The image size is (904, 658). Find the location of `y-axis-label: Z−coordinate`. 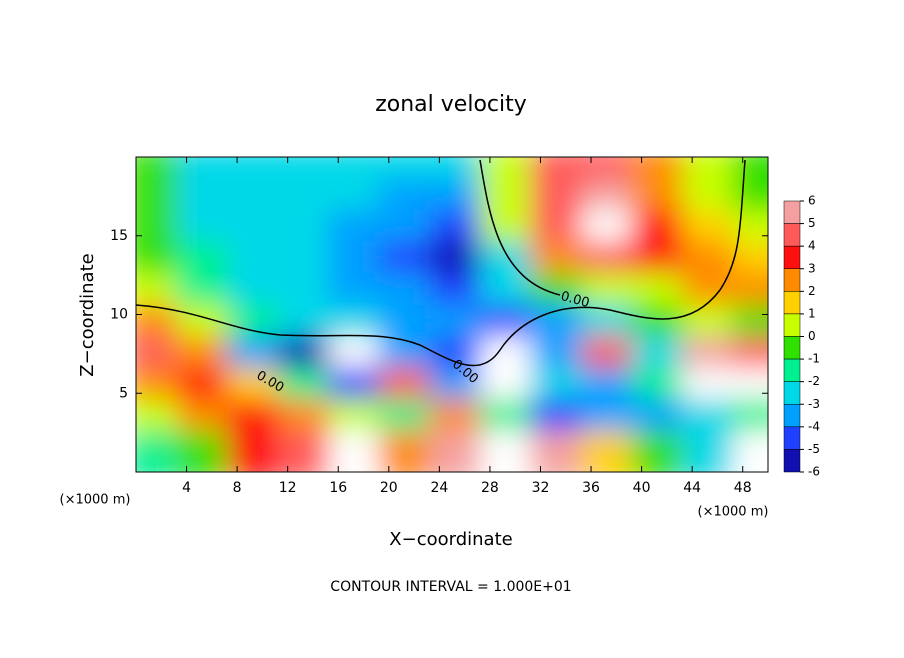

y-axis-label: Z−coordinate is located at coordinates (87, 314).